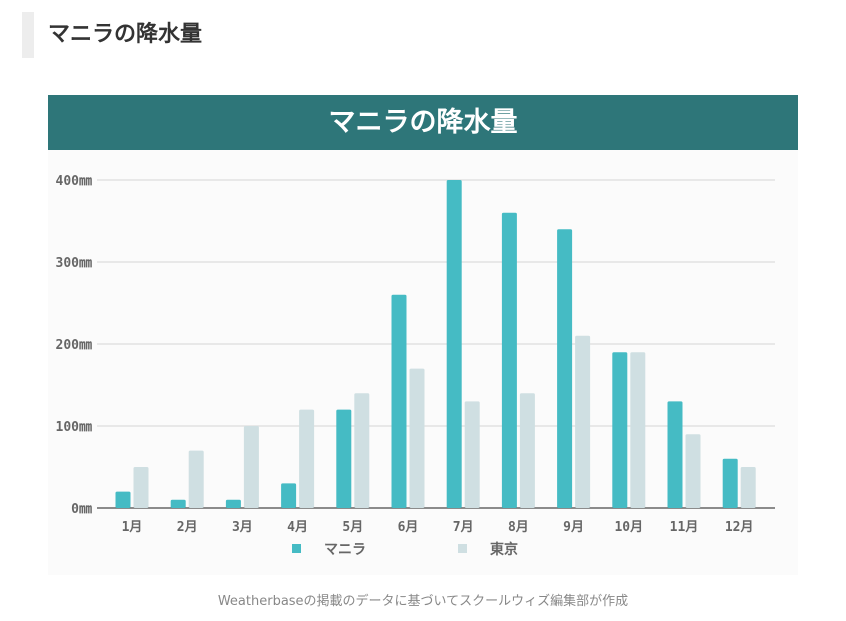  I want to click on x-tick-label: 3月, so click(242, 527).